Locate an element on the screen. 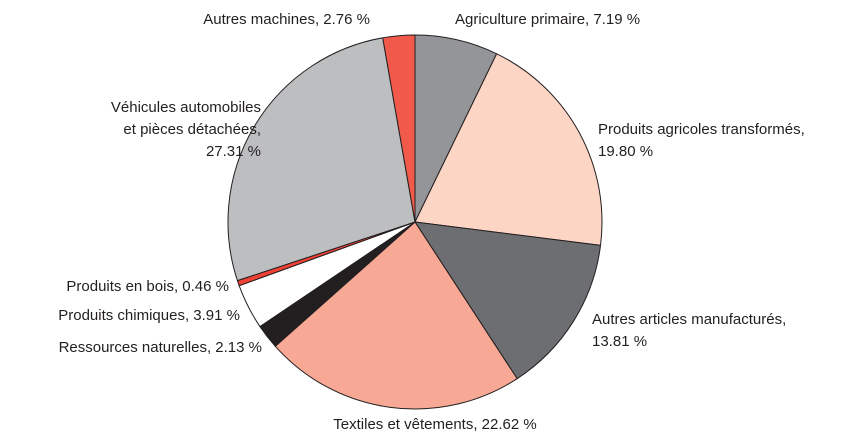 The width and height of the screenshot is (856, 437). slice-label: 19.80 % is located at coordinates (625, 151).